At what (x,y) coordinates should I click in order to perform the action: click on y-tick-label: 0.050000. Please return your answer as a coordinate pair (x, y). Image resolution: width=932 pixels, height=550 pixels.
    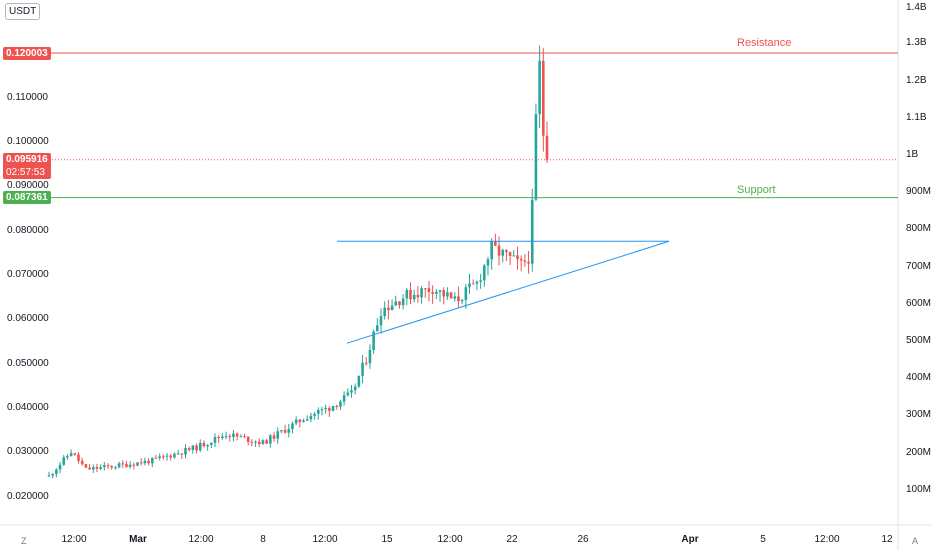
    Looking at the image, I should click on (28, 363).